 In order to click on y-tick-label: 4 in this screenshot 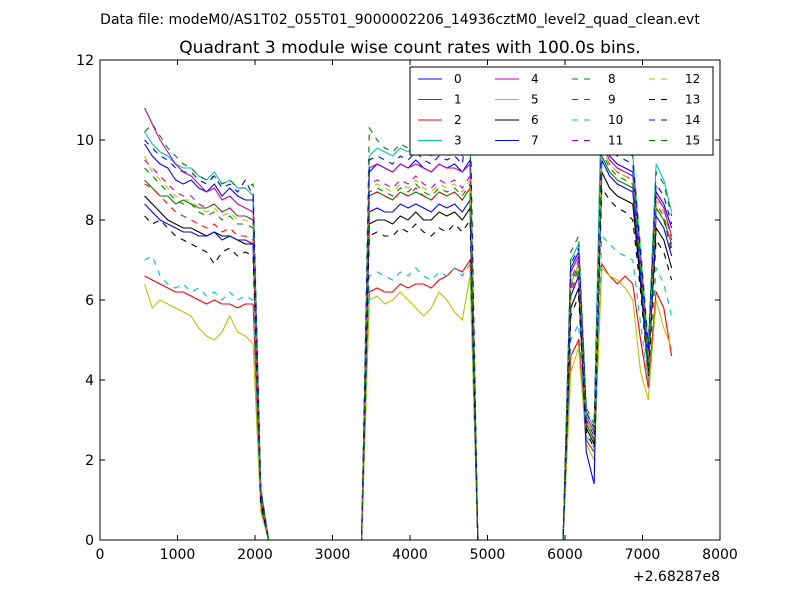, I will do `click(89, 381)`.